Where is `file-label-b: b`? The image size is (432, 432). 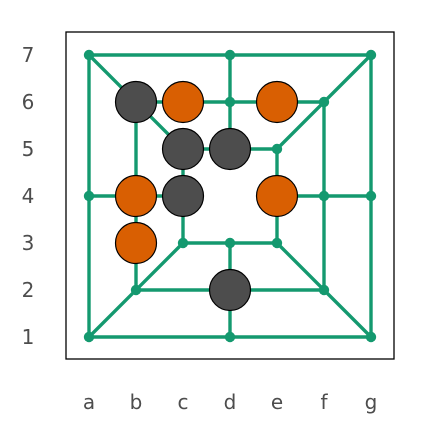 file-label-b: b is located at coordinates (136, 402).